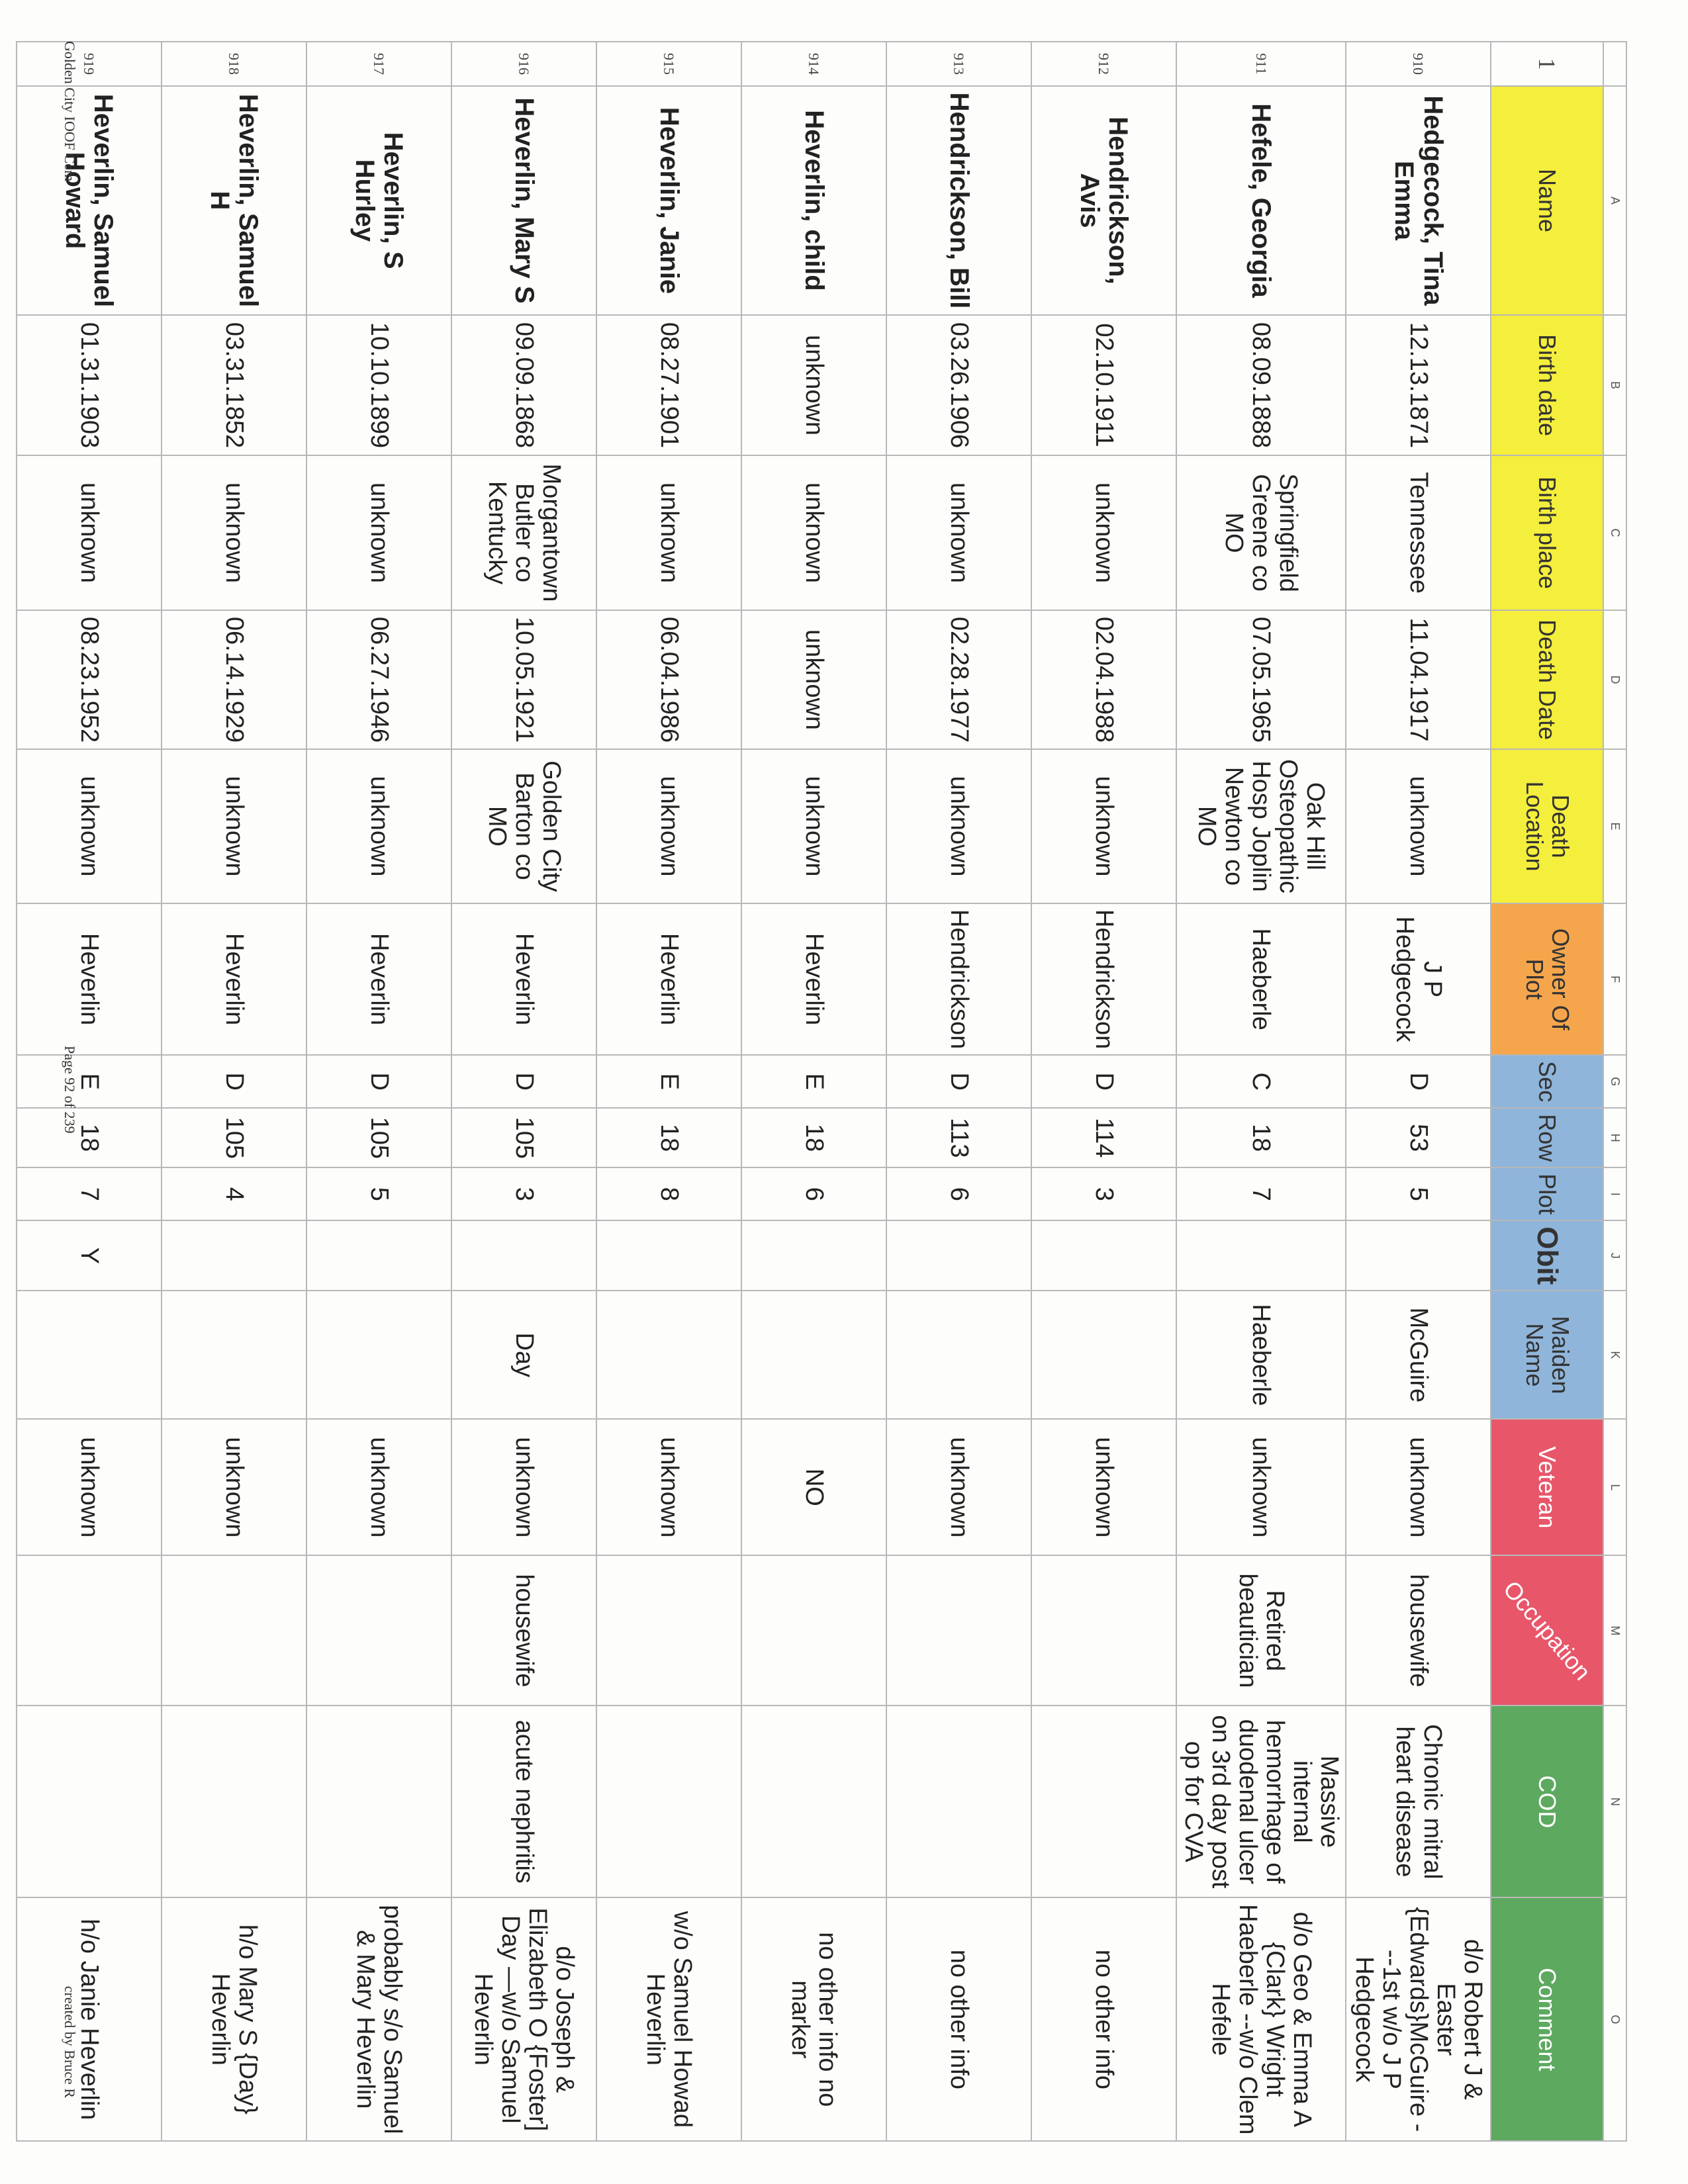  What do you see at coordinates (233, 64) in the screenshot?
I see `row-number: 918` at bounding box center [233, 64].